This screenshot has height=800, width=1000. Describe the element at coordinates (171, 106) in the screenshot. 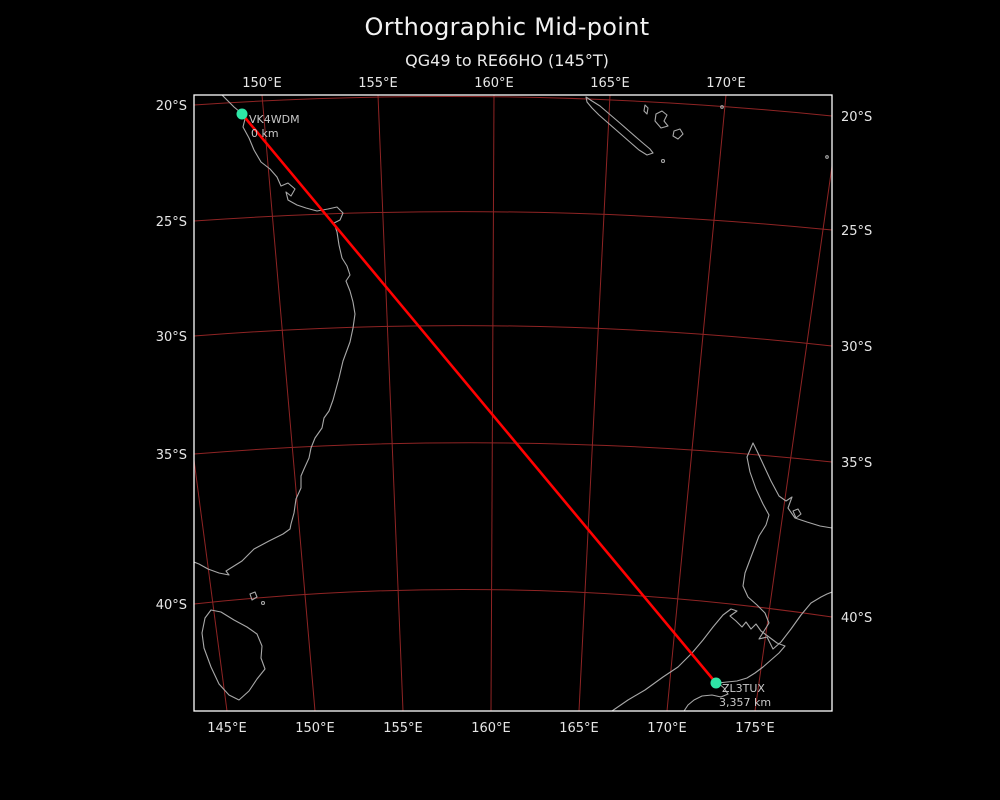

I see `left-tick-20s: 20°S` at that location.